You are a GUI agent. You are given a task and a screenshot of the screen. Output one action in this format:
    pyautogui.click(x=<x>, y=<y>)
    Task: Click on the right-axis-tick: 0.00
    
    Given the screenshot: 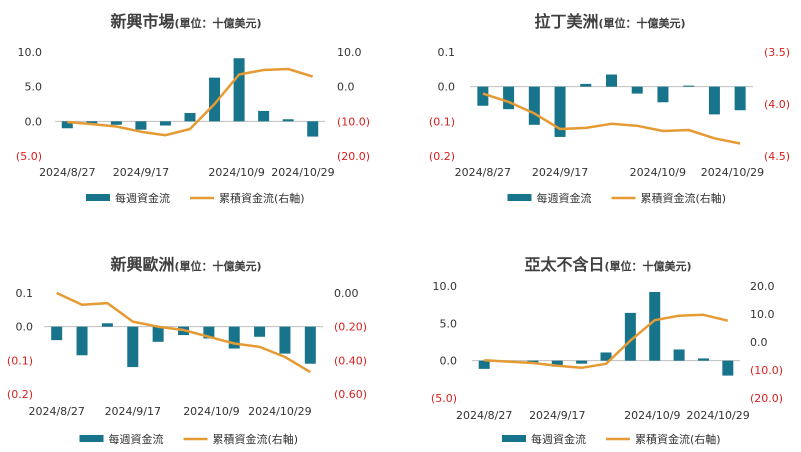 What is the action you would take?
    pyautogui.click(x=346, y=293)
    